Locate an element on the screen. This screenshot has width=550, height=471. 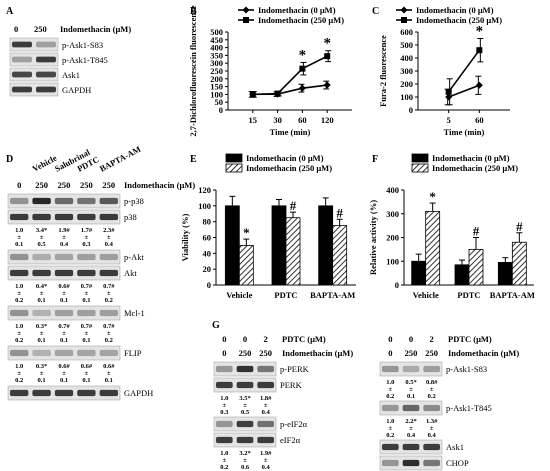
panel-g-left-row1-sd-2: 0.4 is located at coordinates (266, 467).